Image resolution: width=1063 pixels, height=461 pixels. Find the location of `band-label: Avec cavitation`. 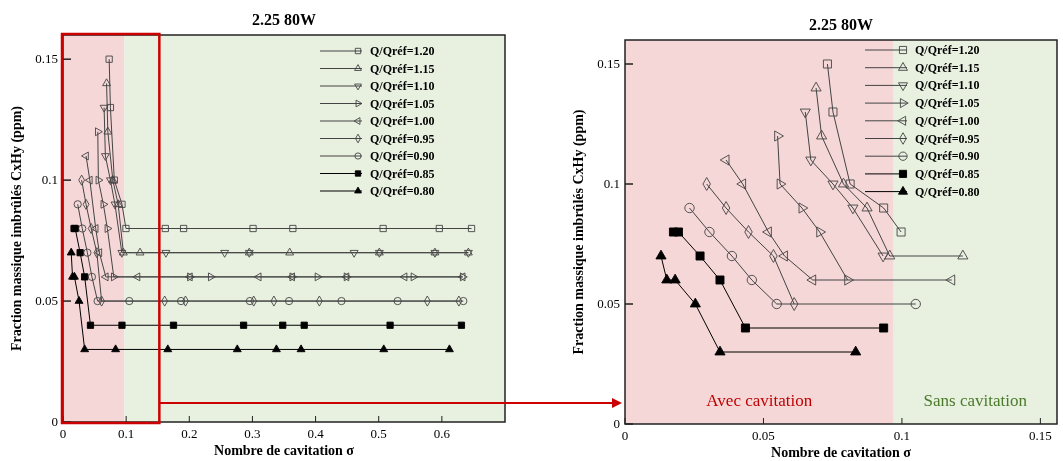

band-label: Avec cavitation is located at coordinates (759, 400).